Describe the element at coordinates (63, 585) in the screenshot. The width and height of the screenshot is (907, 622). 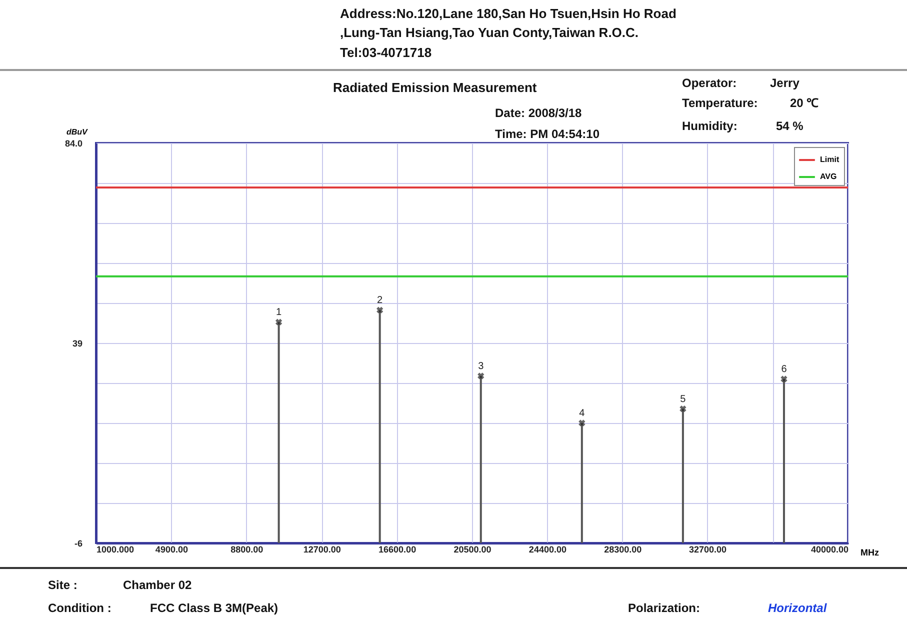
I see `text: Site :` at that location.